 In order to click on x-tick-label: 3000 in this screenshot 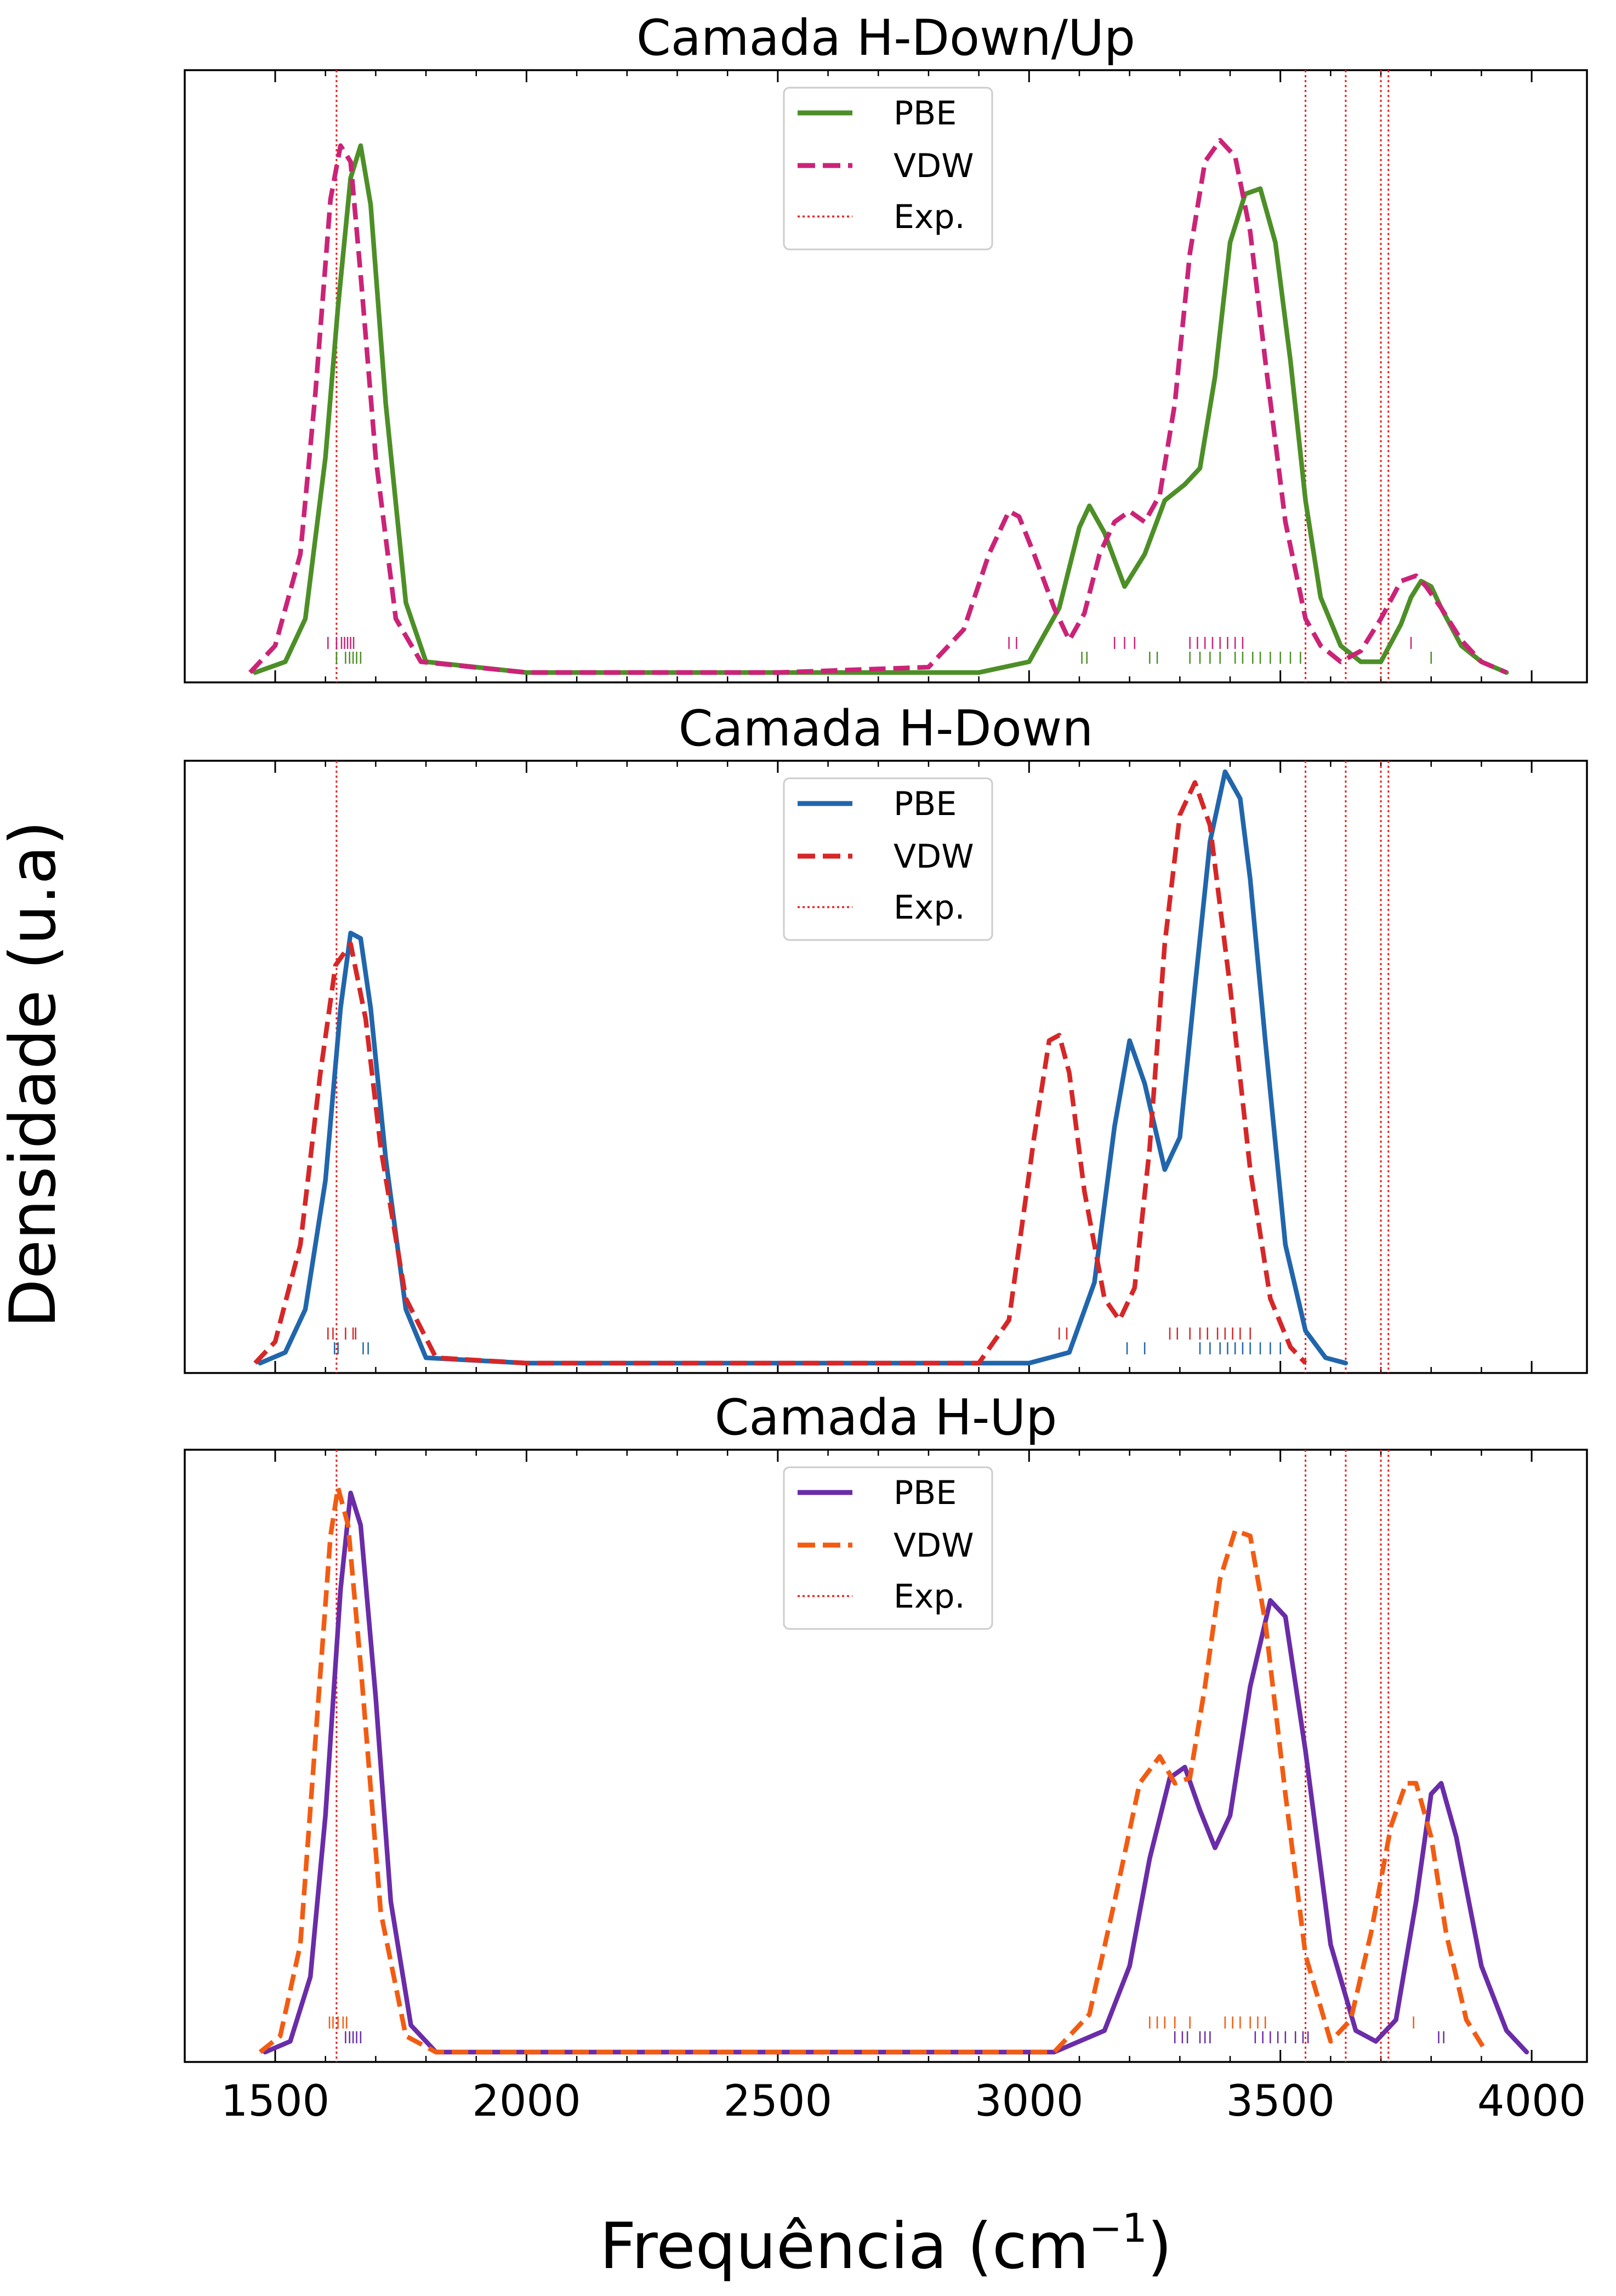, I will do `click(1029, 2101)`.